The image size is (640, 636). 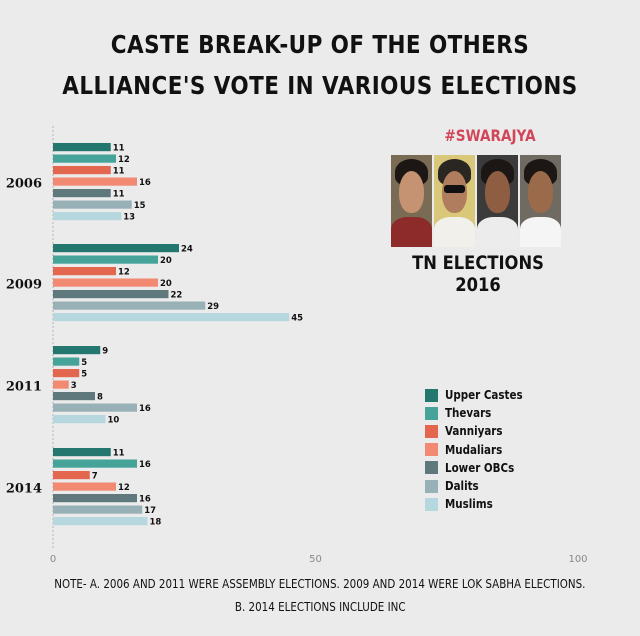 I want to click on category-label: 2006, so click(x=24, y=183).